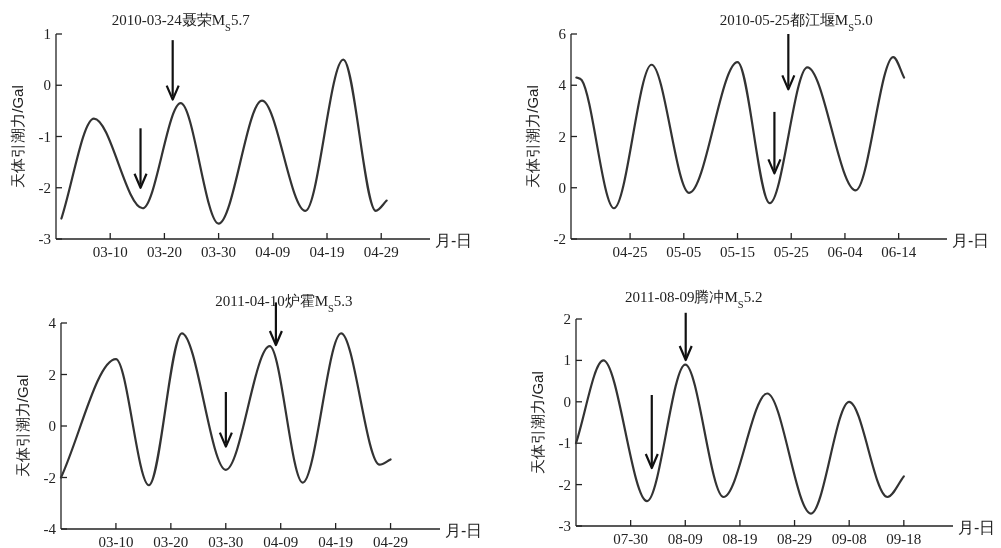  What do you see at coordinates (685, 539) in the screenshot?
I see `x-tick-label: 08-09` at bounding box center [685, 539].